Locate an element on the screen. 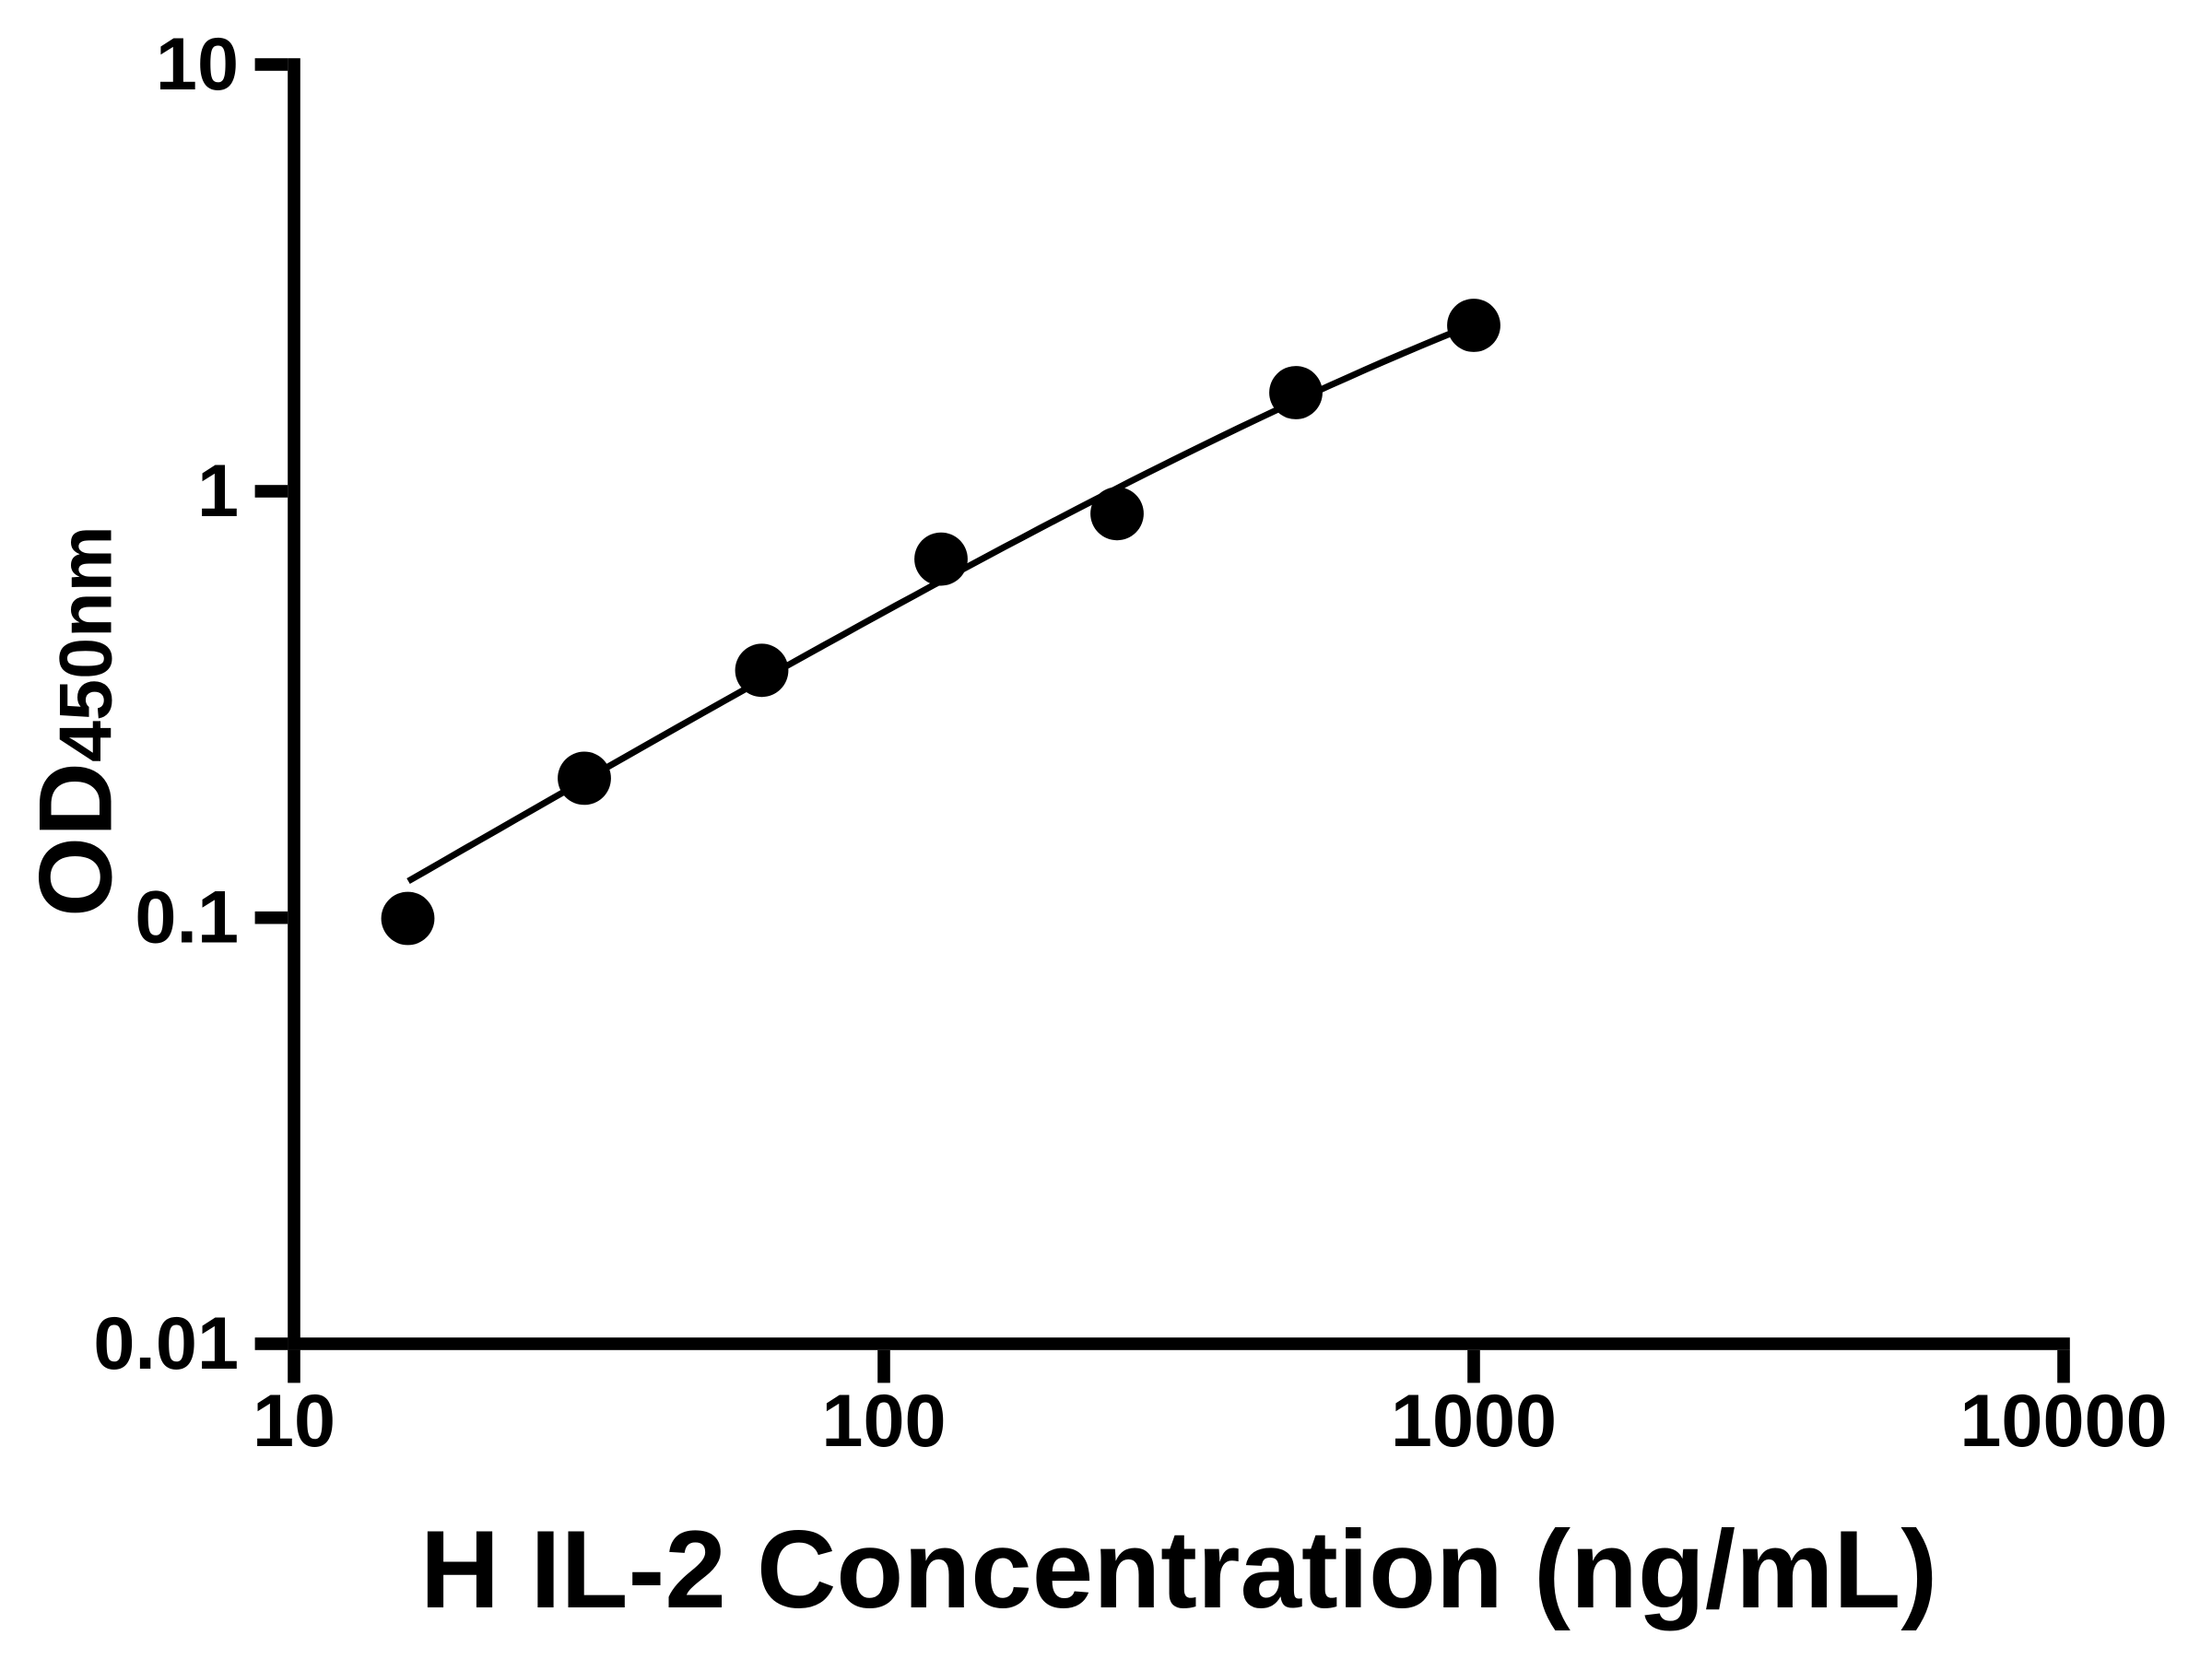 The image size is (2212, 1659). svg-text: 1000 is located at coordinates (1474, 1421).